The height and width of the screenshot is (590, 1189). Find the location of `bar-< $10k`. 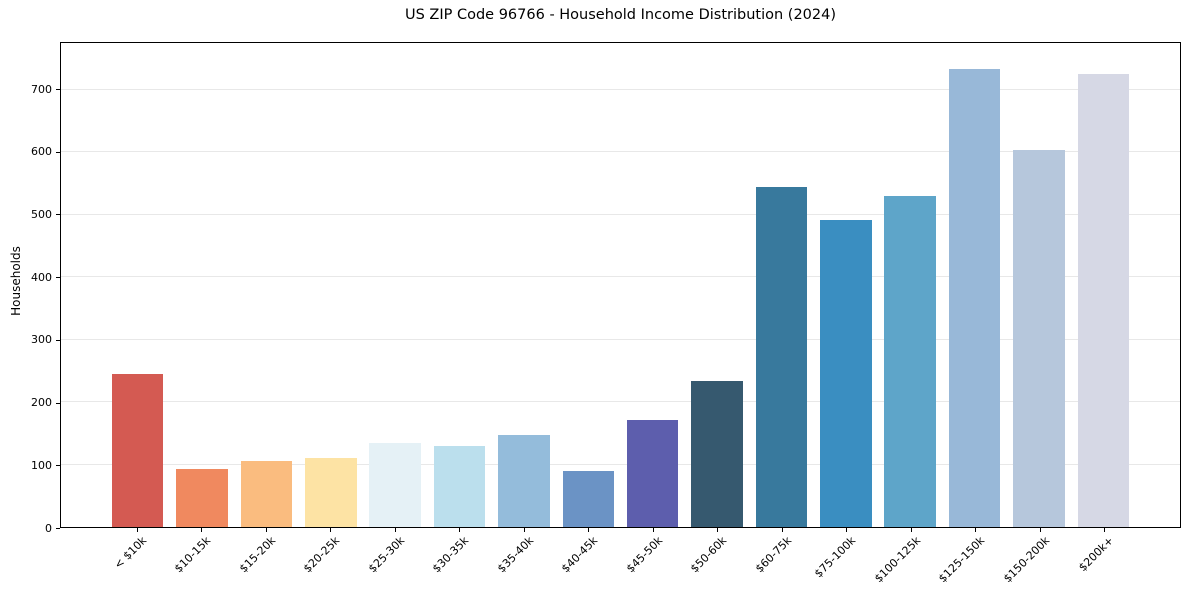

bar-< $10k is located at coordinates (137, 450).